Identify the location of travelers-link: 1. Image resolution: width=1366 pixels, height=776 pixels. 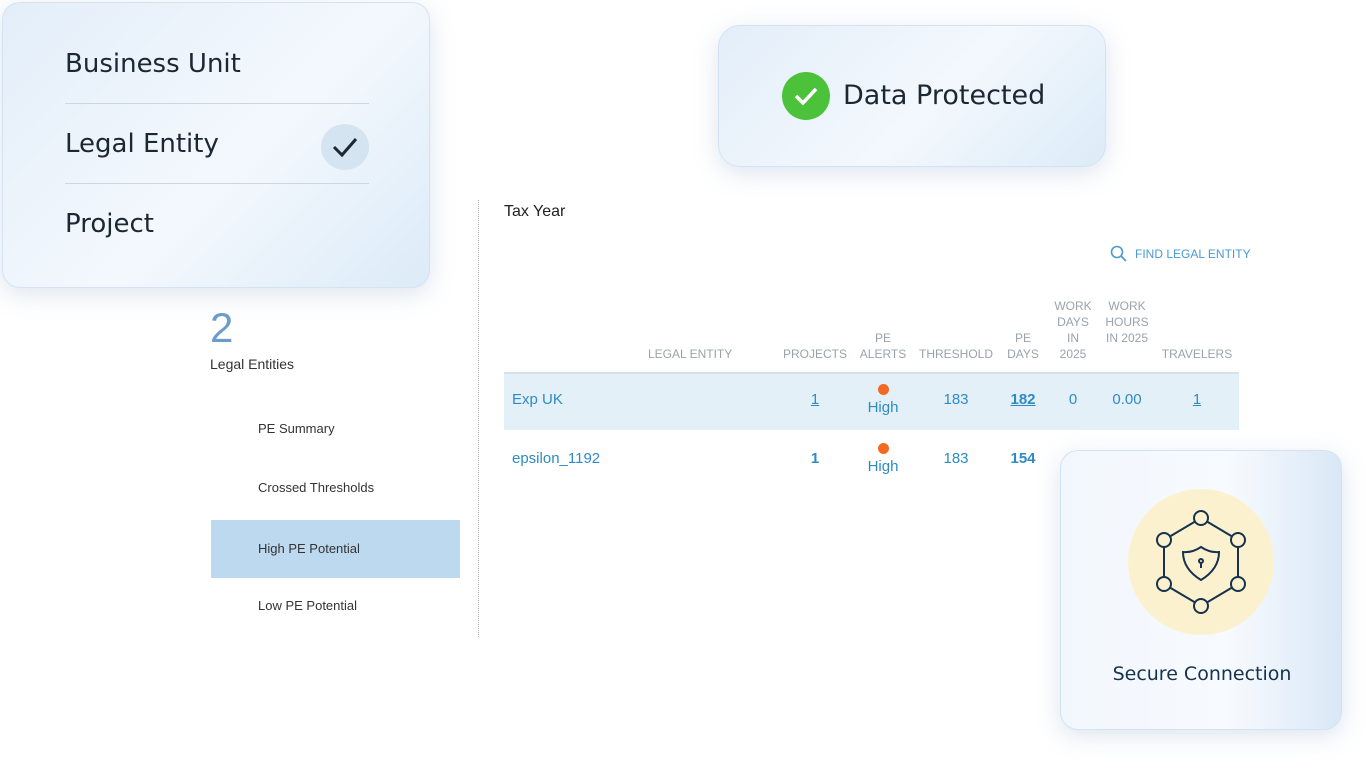
(1197, 399).